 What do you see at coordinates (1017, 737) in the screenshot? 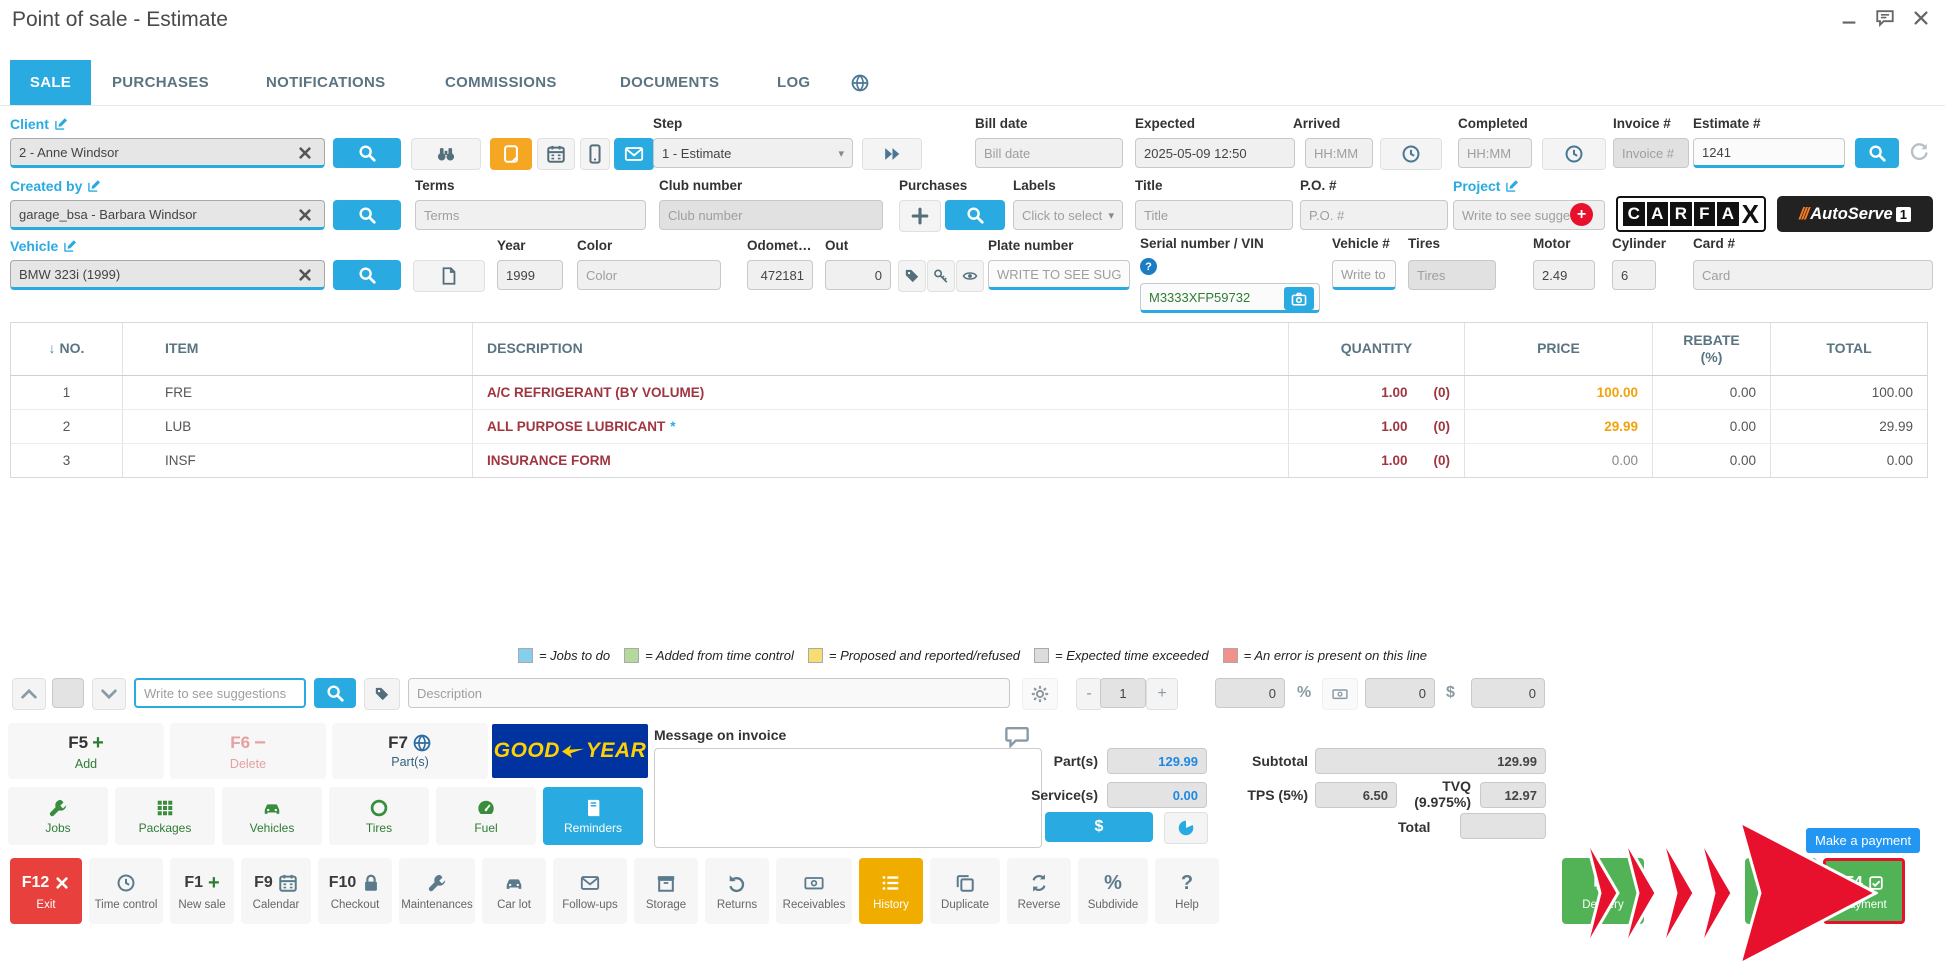
I see `speech-bubble-icon` at bounding box center [1017, 737].